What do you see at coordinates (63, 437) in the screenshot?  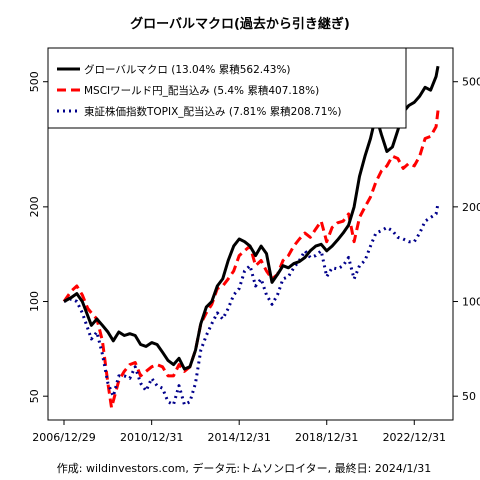 I see `x-tick-label: 2006/12/29` at bounding box center [63, 437].